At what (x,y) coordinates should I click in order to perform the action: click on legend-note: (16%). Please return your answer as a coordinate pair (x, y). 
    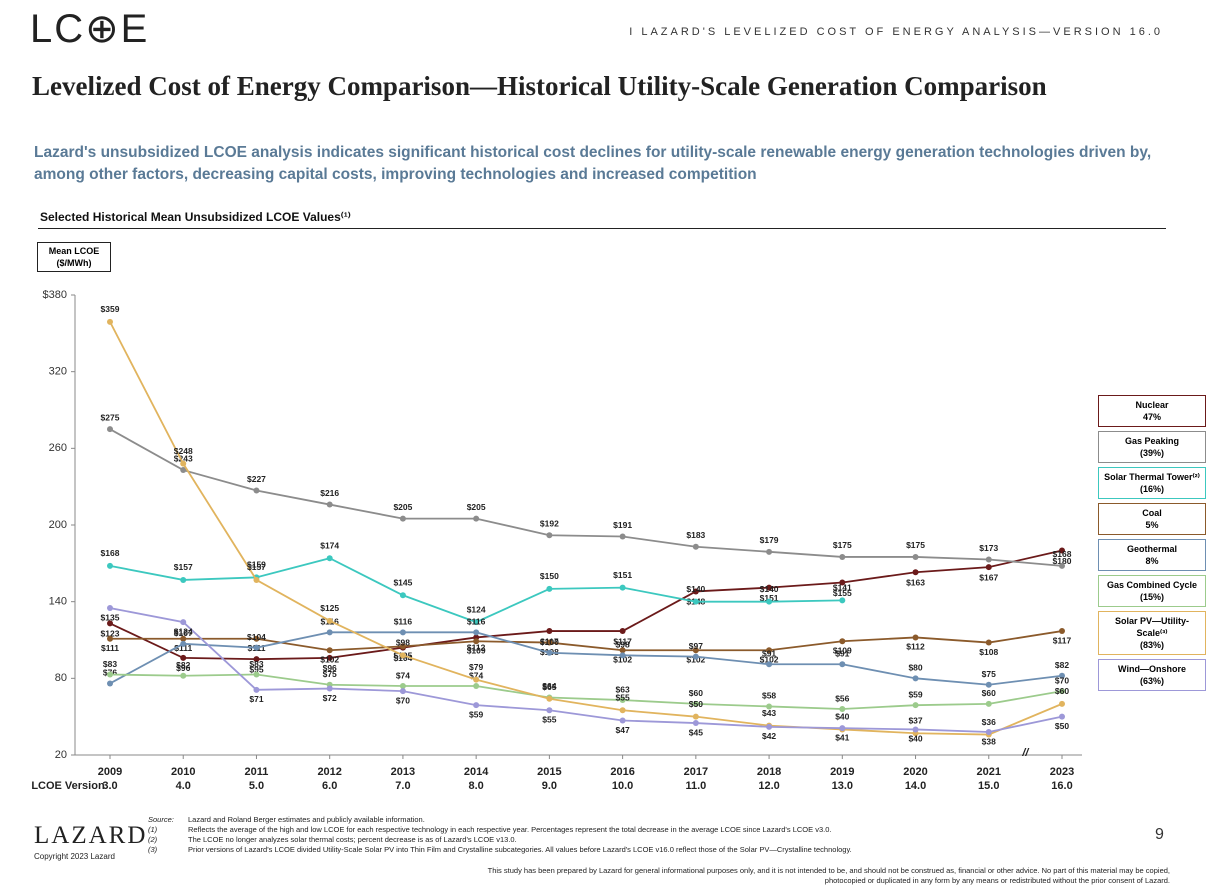
    Looking at the image, I should click on (1151, 489).